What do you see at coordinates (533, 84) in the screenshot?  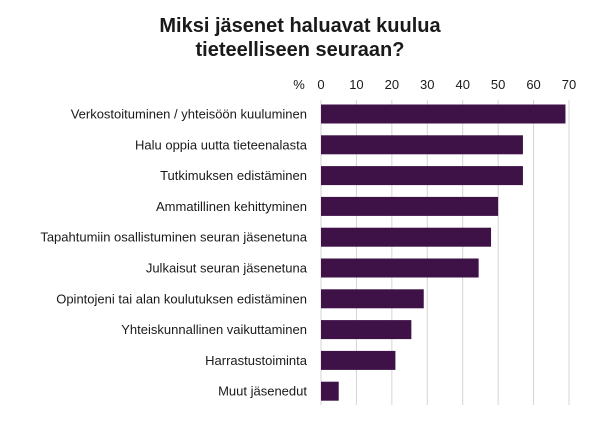 I see `x-tick-label: 60` at bounding box center [533, 84].